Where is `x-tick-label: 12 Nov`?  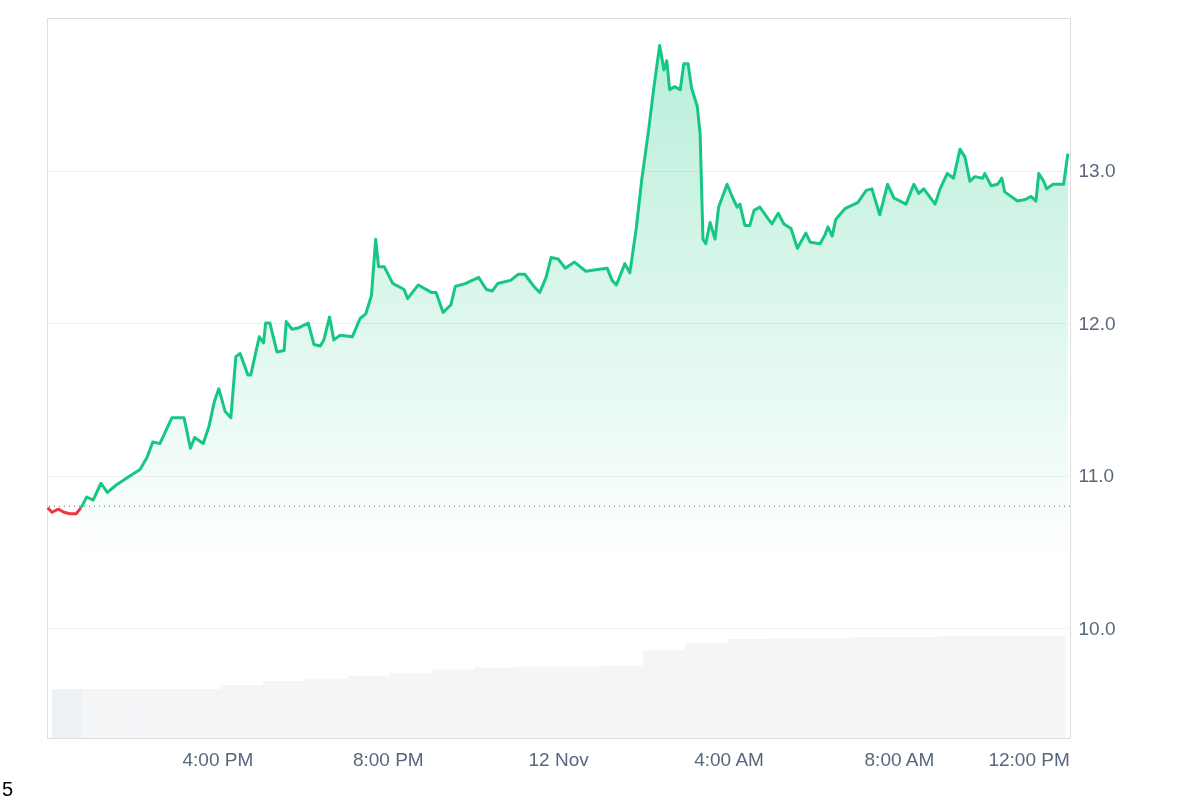
x-tick-label: 12 Nov is located at coordinates (559, 759).